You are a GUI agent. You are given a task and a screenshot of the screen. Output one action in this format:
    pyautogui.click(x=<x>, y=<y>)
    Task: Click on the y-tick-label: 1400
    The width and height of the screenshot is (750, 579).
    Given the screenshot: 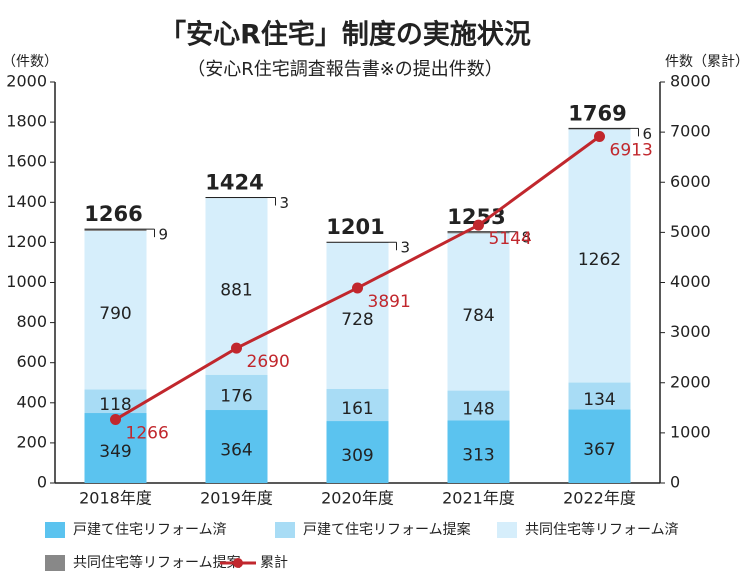 What is the action you would take?
    pyautogui.click(x=26, y=201)
    